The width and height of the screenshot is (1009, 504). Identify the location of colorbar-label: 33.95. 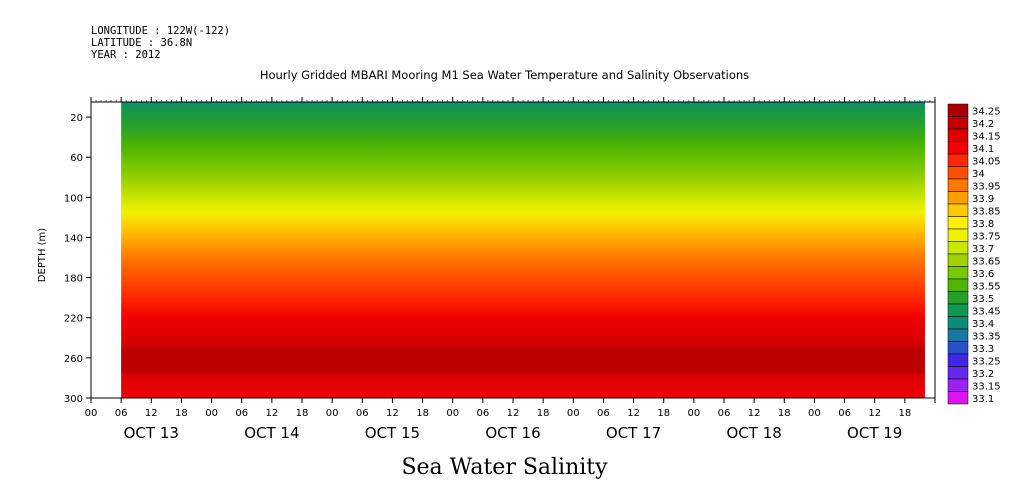
(986, 186).